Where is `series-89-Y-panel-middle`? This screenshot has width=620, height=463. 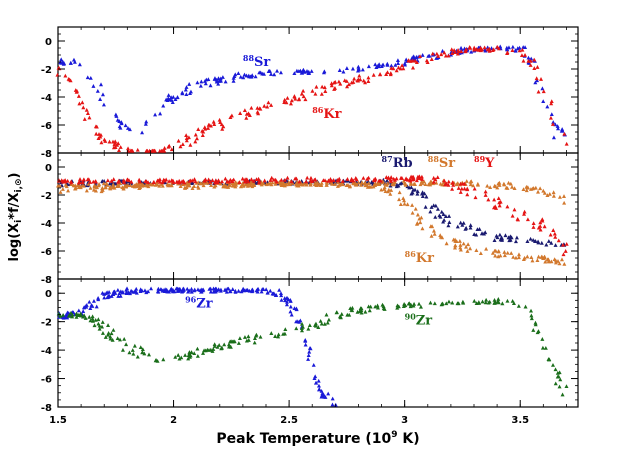
series-89-Y-panel-middle is located at coordinates (312, 215).